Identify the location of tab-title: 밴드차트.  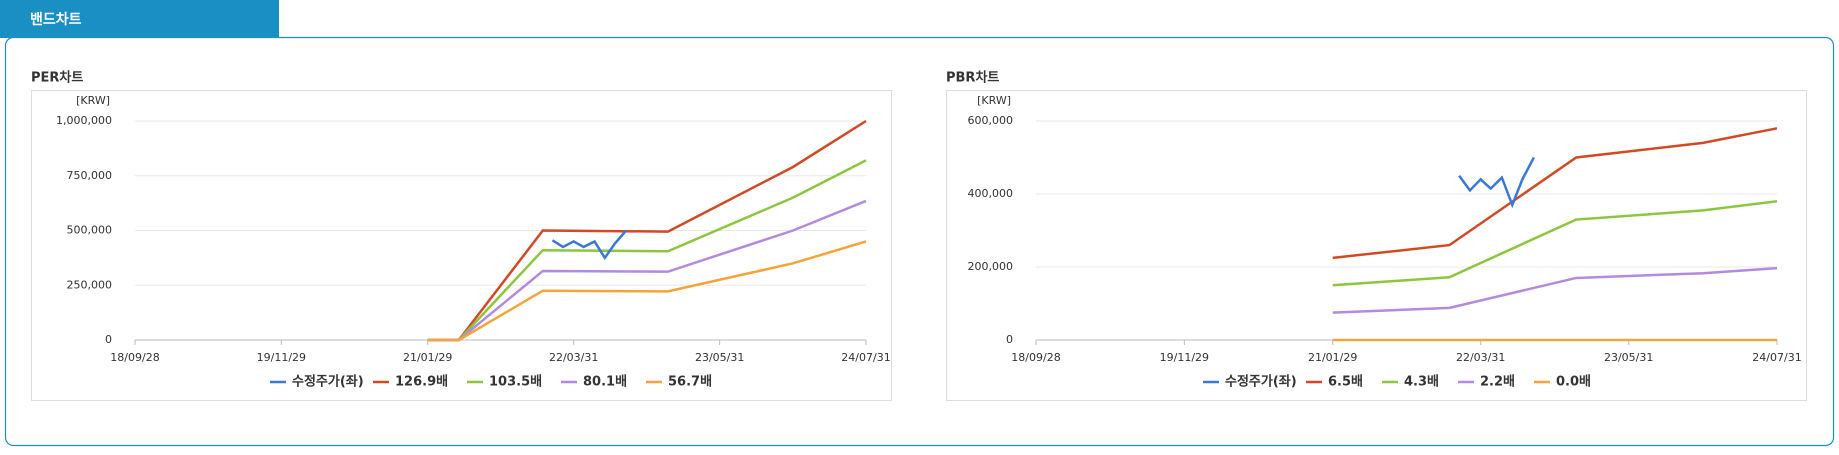
(56, 20).